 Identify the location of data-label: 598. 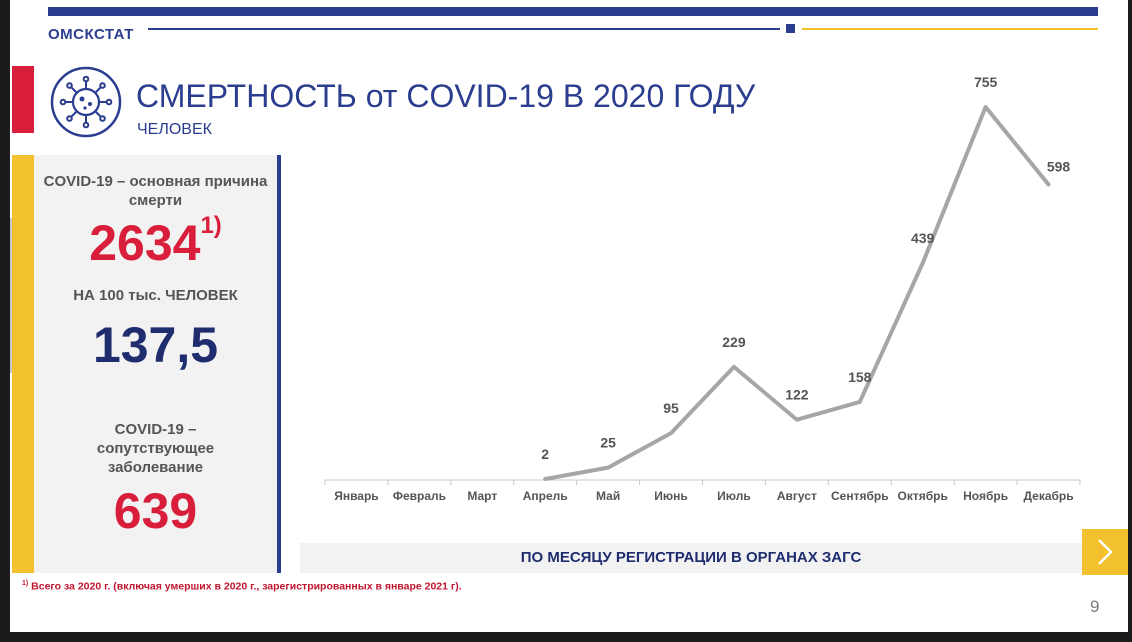
(1059, 167).